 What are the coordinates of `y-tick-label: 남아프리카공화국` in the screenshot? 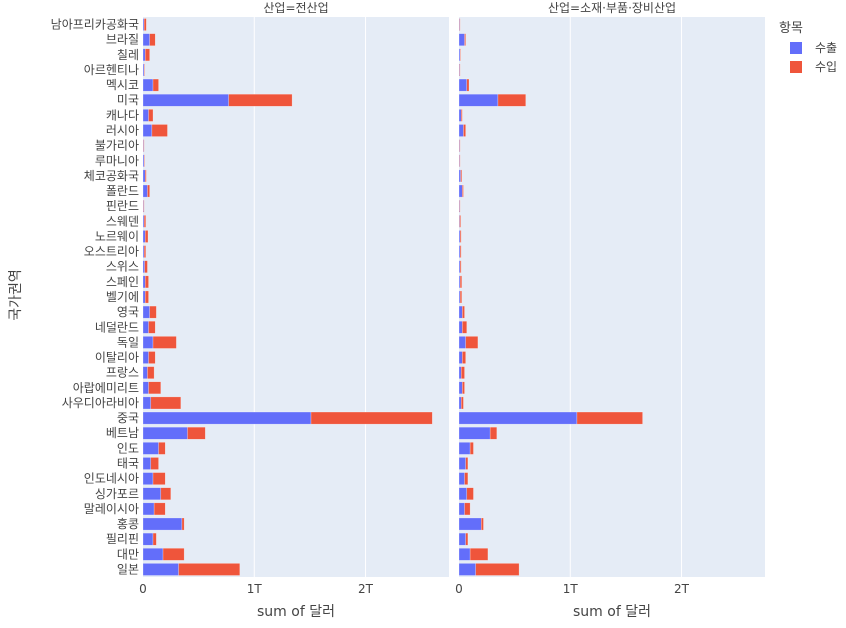 It's located at (95, 25).